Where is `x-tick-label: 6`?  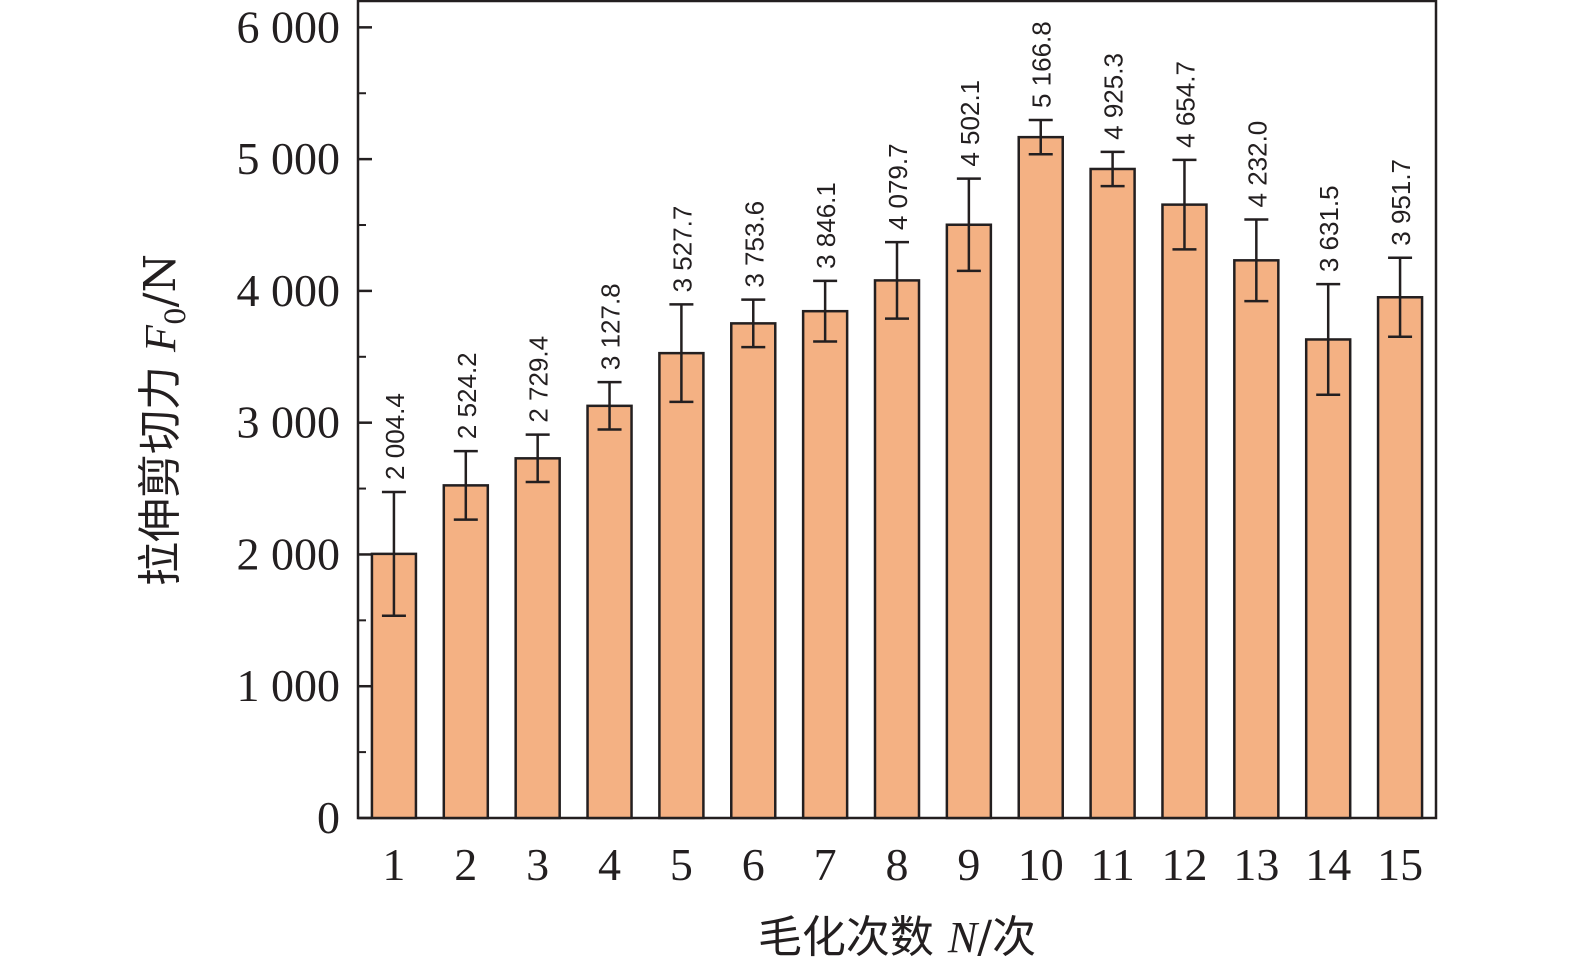
x-tick-label: 6 is located at coordinates (753, 864).